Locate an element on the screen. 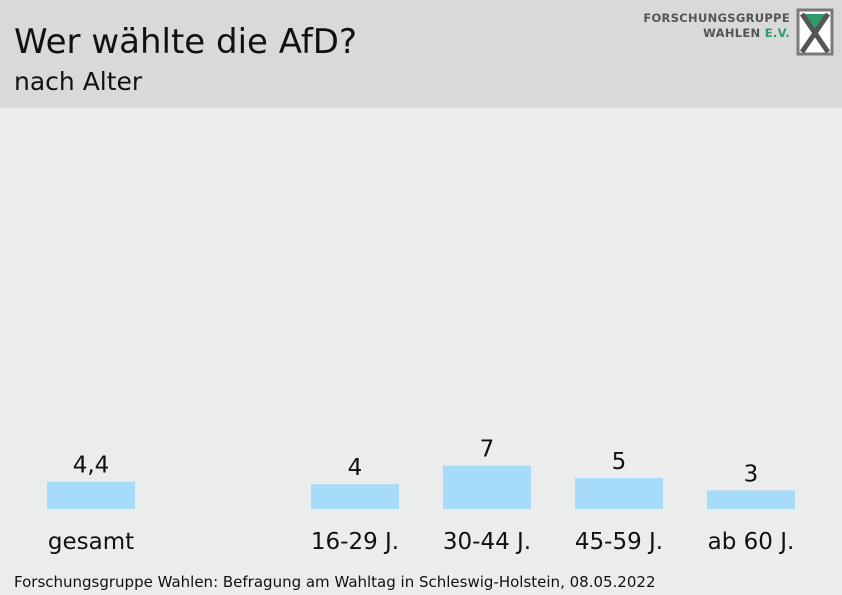 The image size is (842, 595). logo-line-1: FORSCHUNGSGRUPPE is located at coordinates (716, 18).